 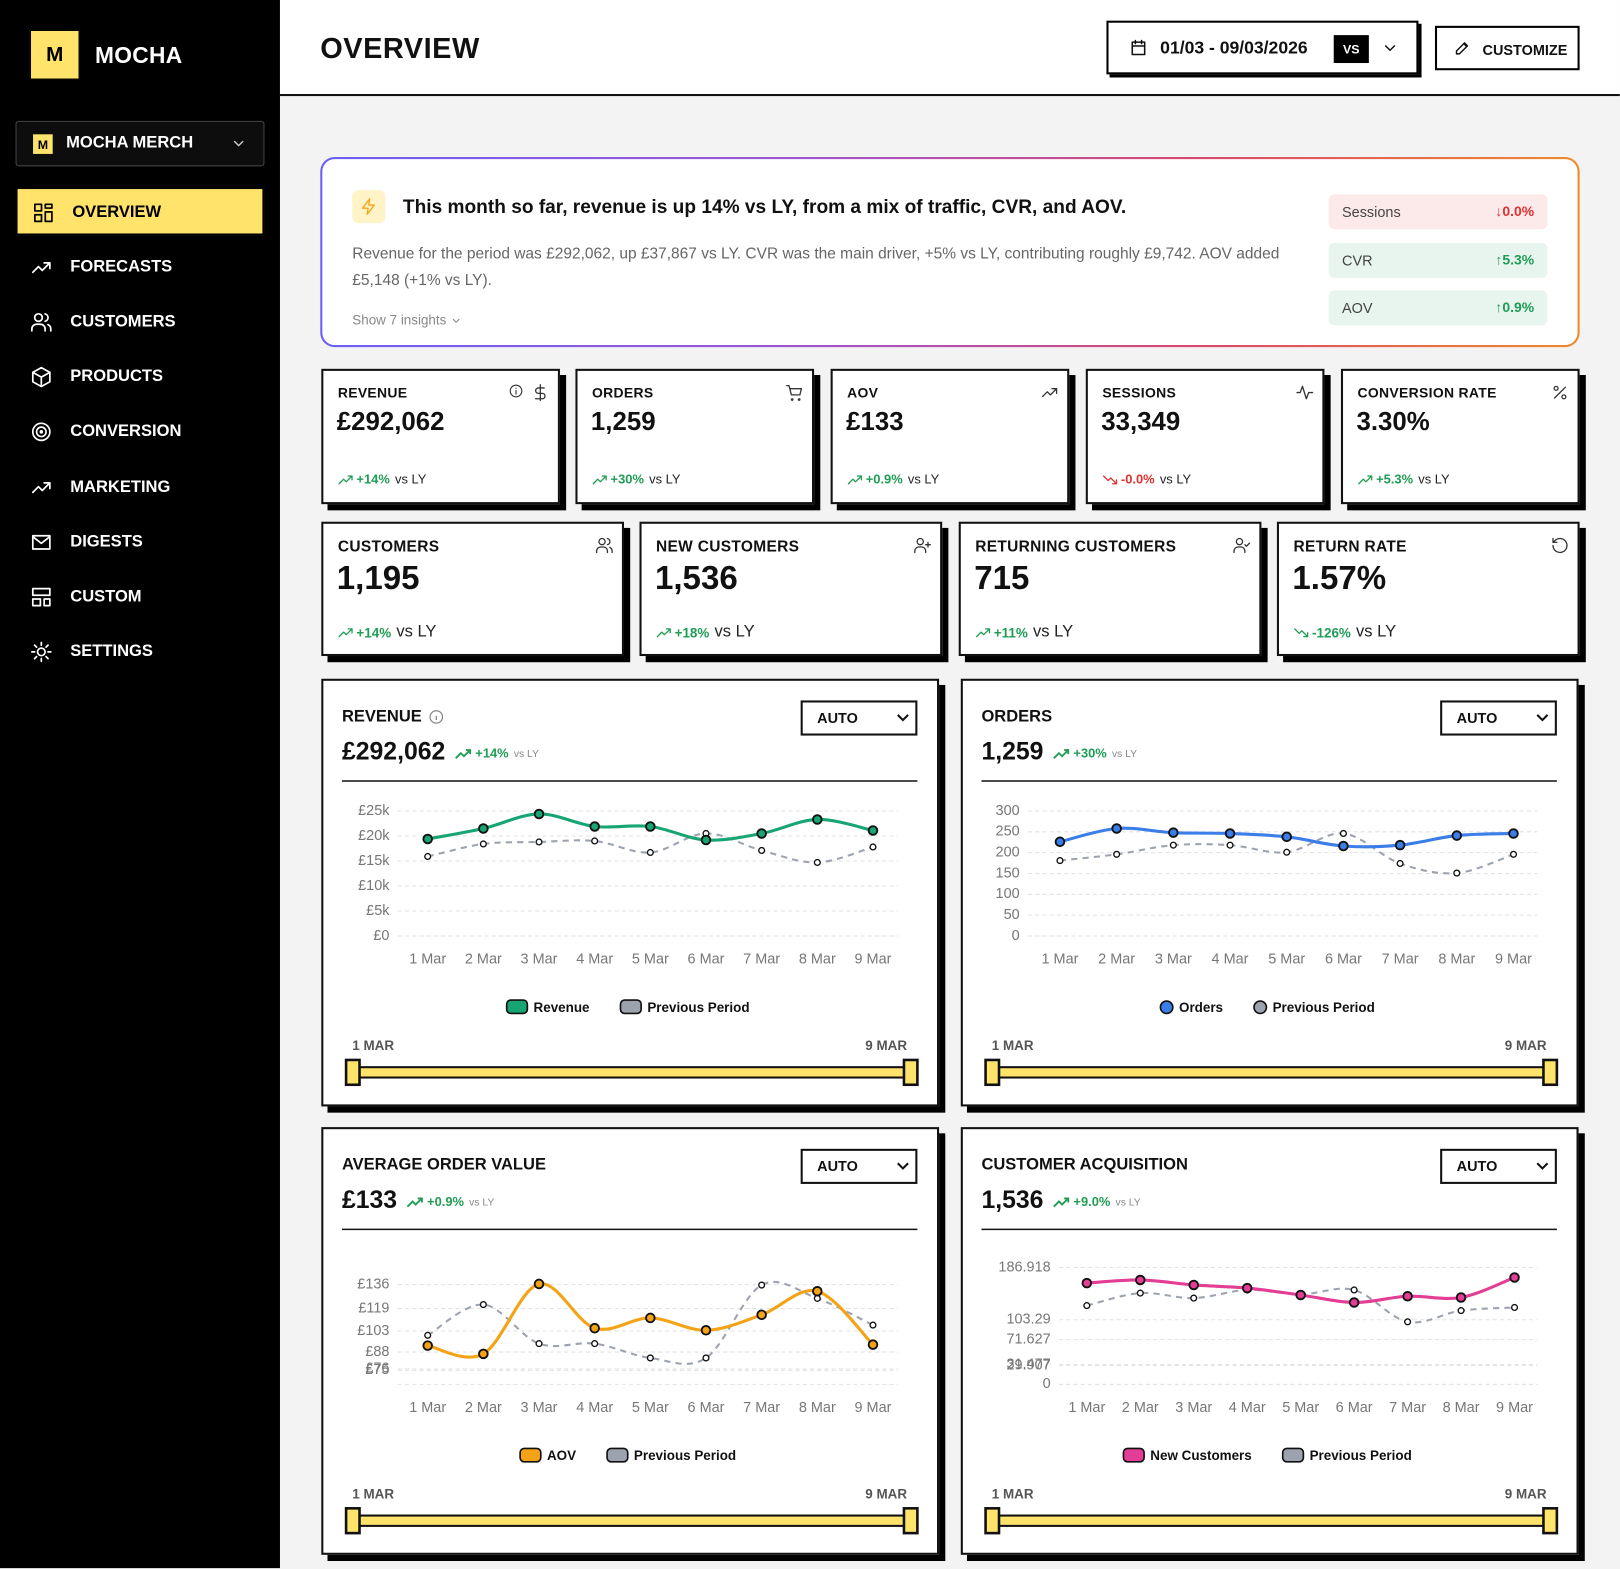 What do you see at coordinates (1116, 960) in the screenshot?
I see `x-tick-label: 2 Mar` at bounding box center [1116, 960].